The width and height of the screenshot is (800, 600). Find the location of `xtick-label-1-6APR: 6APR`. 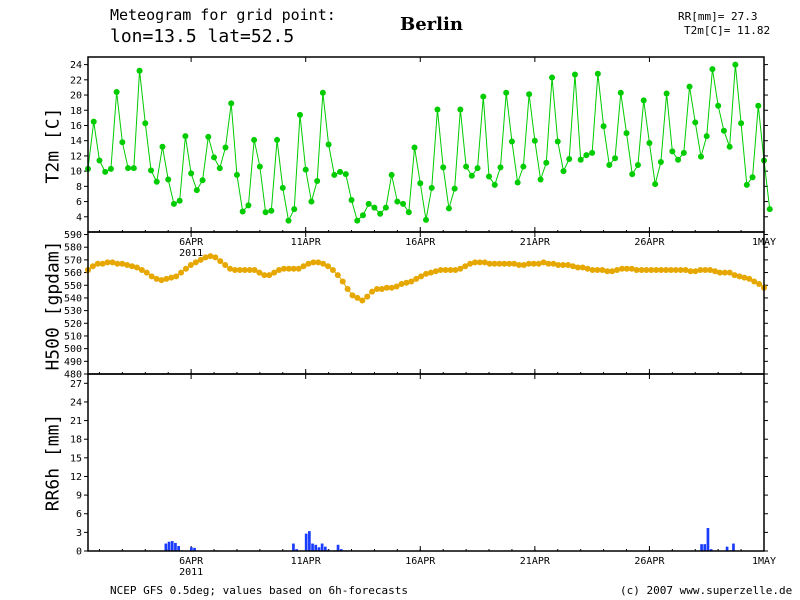

xtick-label-1-6APR: 6APR is located at coordinates (191, 561).